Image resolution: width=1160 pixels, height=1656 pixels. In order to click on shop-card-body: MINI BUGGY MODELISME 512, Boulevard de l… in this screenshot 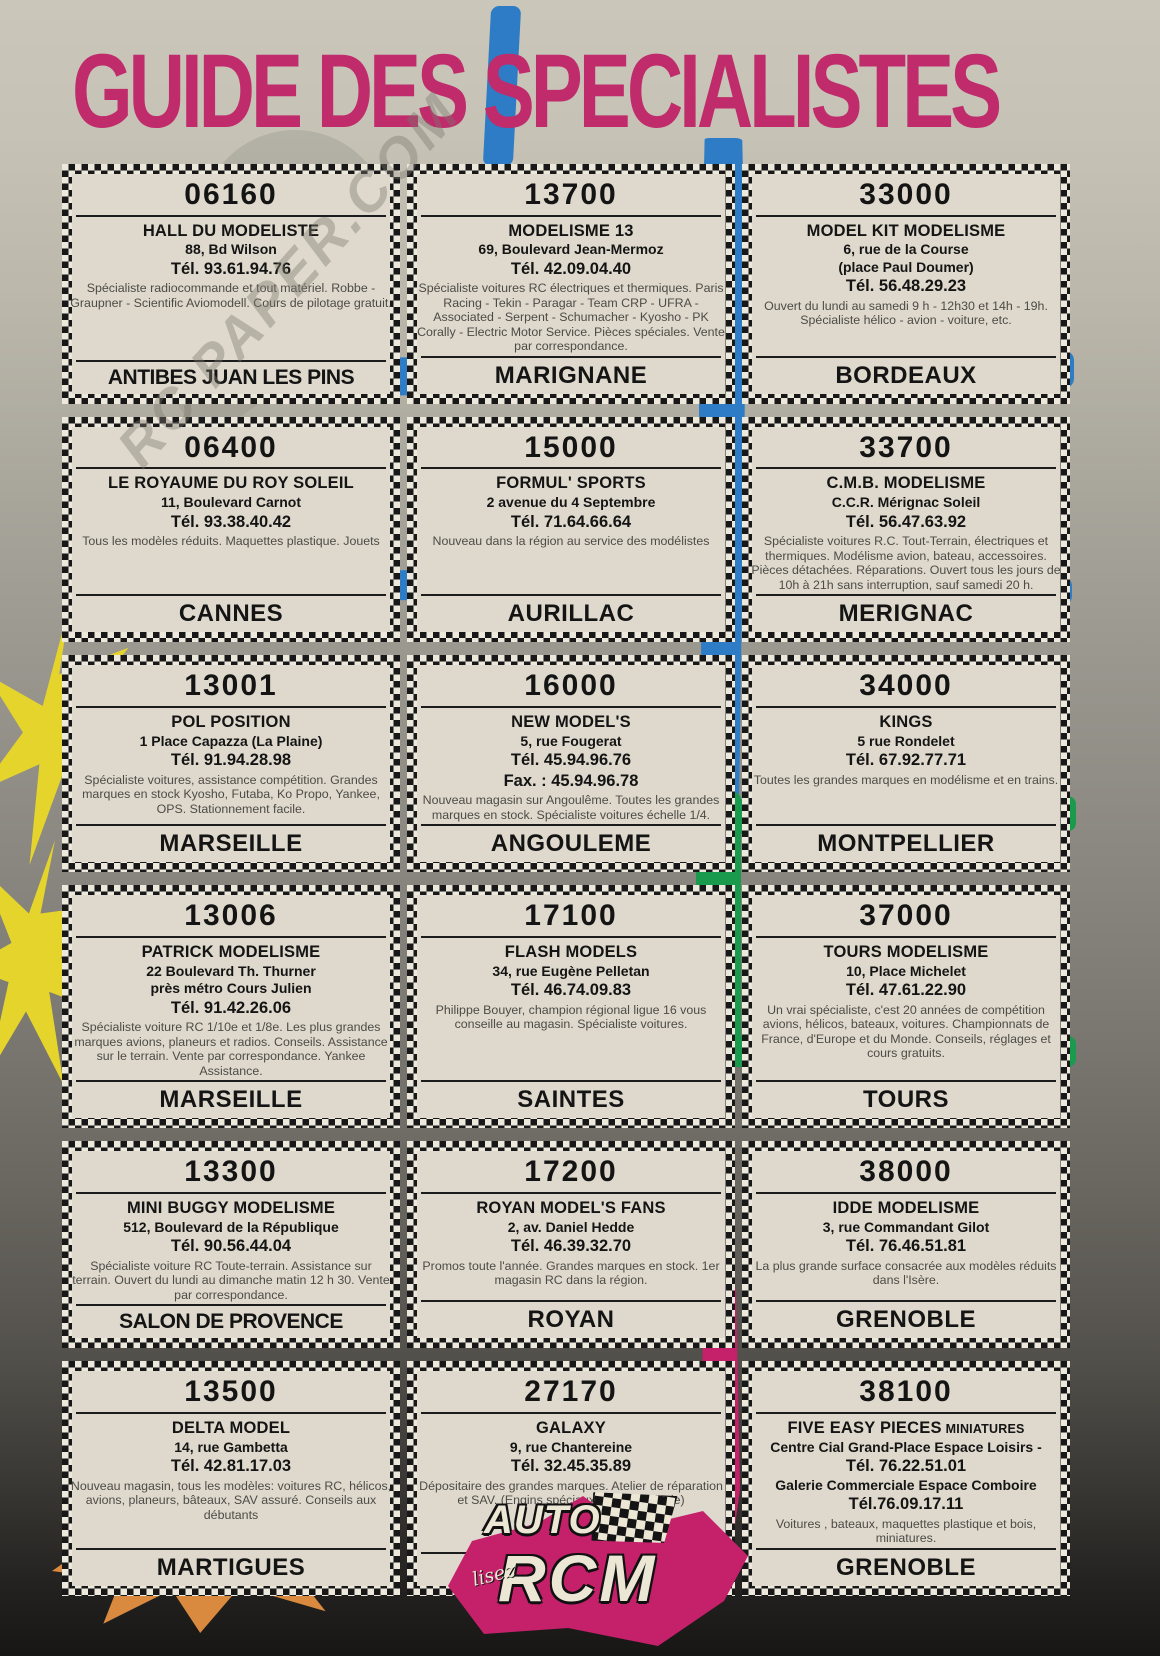, I will do `click(231, 1249)`.